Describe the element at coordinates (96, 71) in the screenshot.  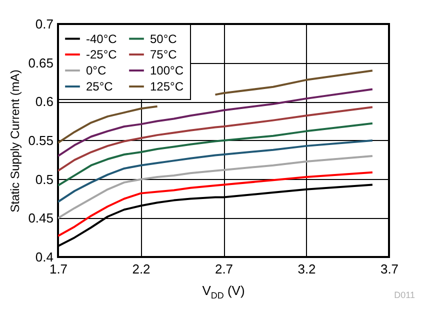
I see `legend-label: 0°C` at that location.